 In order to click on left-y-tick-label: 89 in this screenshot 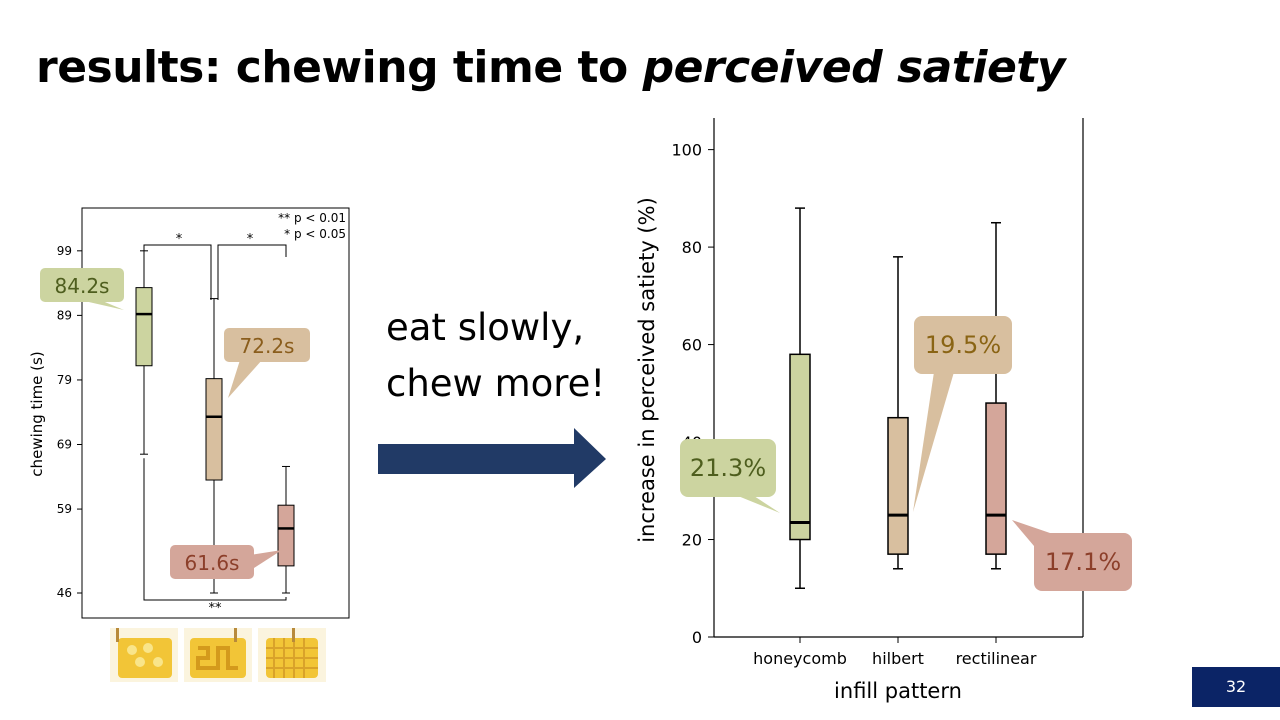, I will do `click(64, 315)`.